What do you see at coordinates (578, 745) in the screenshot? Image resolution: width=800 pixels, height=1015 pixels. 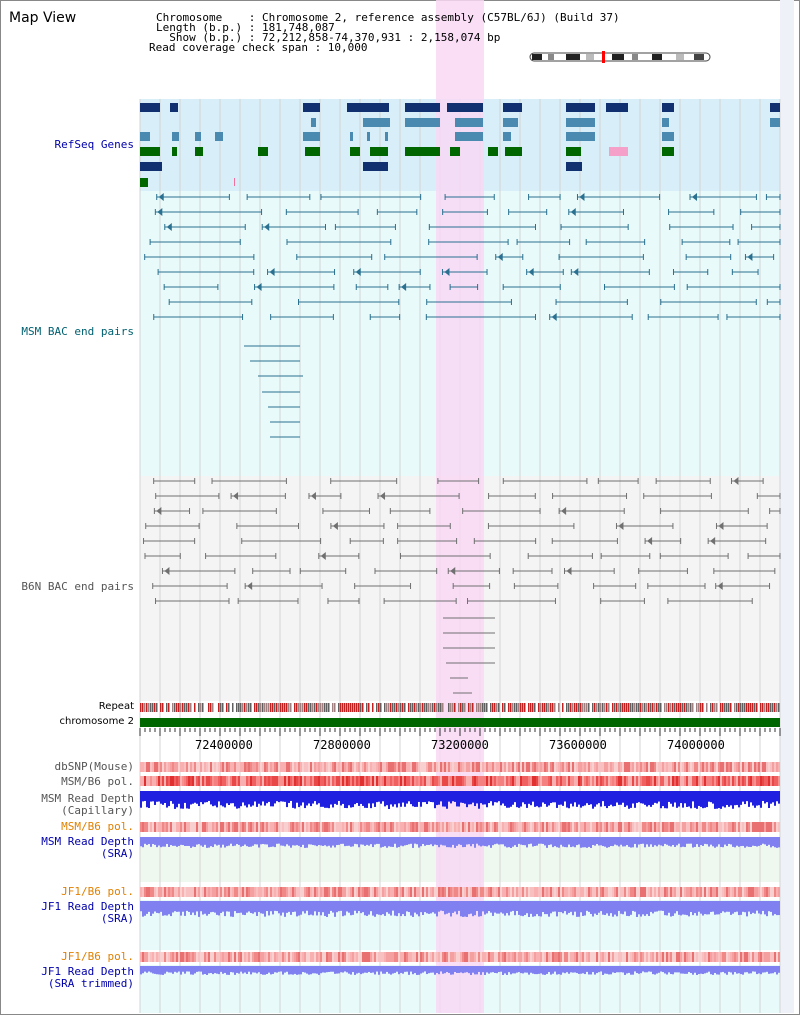 I see `axis-tick-label: 73600000` at bounding box center [578, 745].